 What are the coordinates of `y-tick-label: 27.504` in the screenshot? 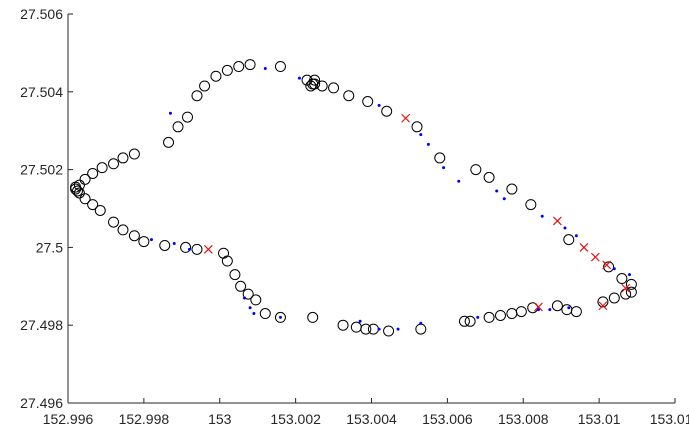 It's located at (41, 92).